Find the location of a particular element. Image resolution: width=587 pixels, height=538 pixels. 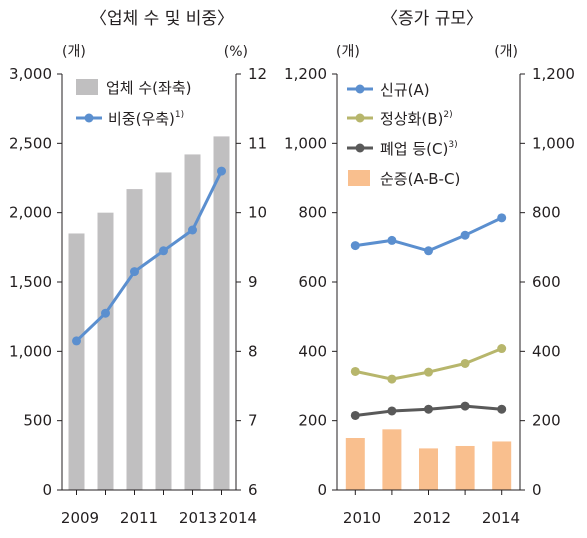

y-tick-label-left: 3,000 is located at coordinates (30, 74).